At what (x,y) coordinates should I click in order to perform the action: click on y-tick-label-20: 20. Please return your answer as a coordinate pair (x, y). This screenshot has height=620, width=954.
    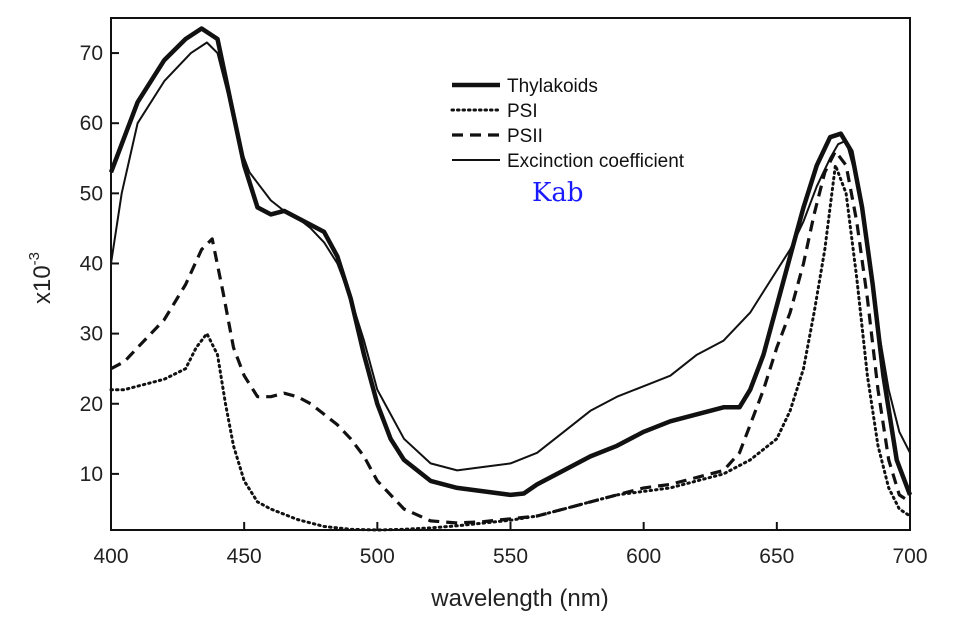
    Looking at the image, I should click on (91, 404).